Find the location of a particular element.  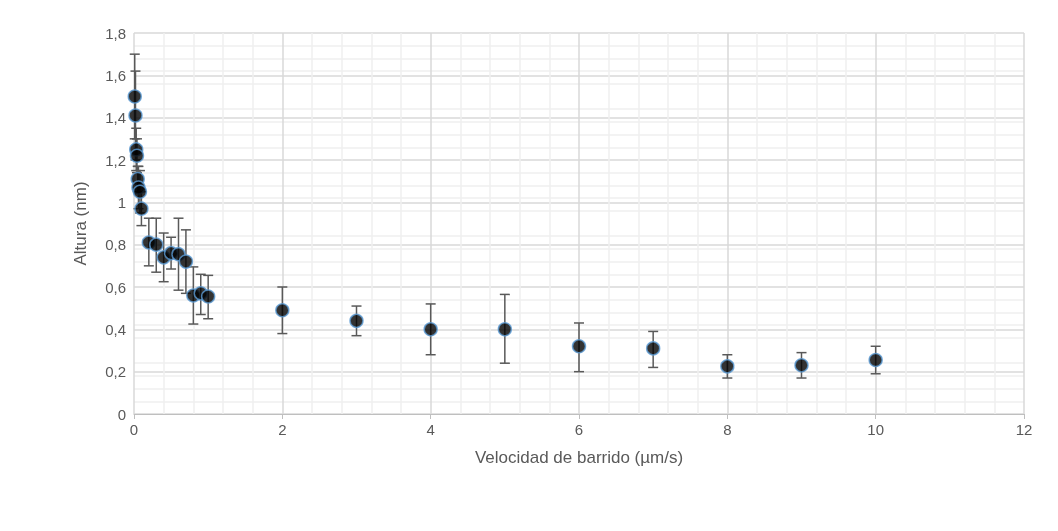

y-axis-title: Altura (nm) is located at coordinates (80, 223).